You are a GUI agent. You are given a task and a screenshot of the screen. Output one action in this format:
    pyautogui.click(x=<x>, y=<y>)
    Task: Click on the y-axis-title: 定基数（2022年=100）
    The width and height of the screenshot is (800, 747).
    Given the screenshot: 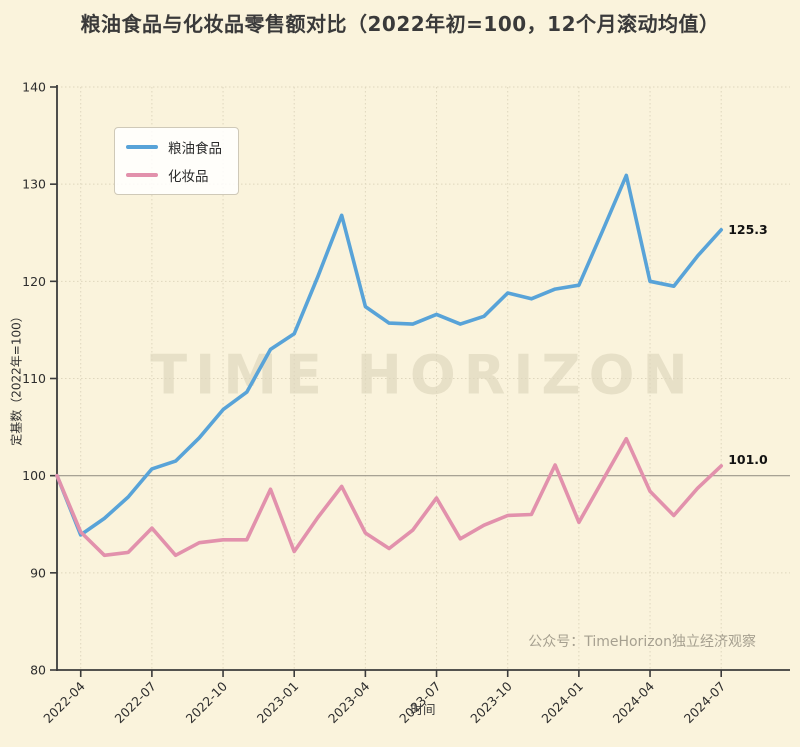 What is the action you would take?
    pyautogui.click(x=16, y=378)
    